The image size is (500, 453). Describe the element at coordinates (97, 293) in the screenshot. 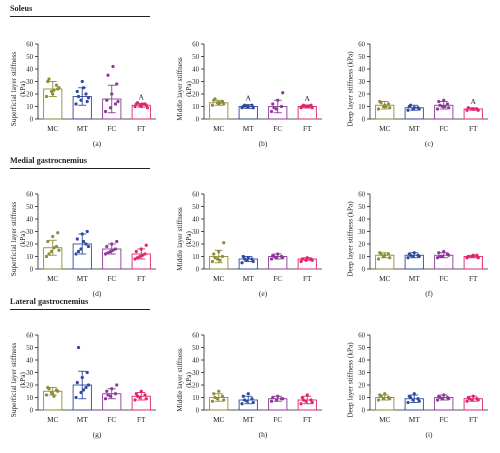

I see `panel-label: (d)` at that location.